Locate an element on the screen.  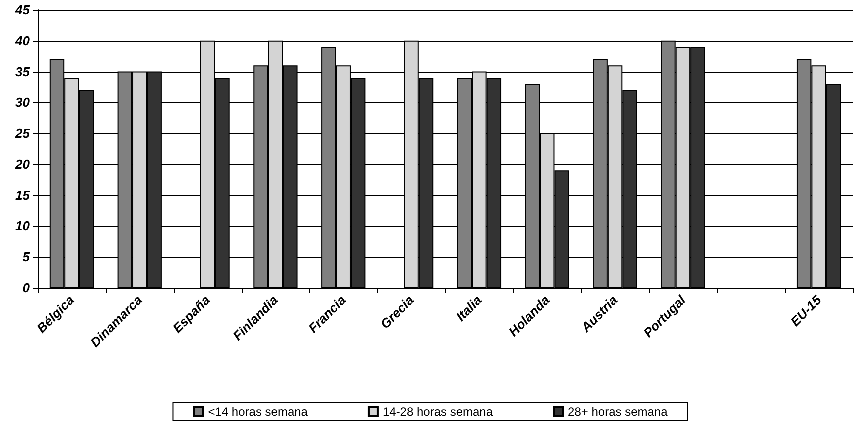
y-tick-label: 10 is located at coordinates (23, 226).